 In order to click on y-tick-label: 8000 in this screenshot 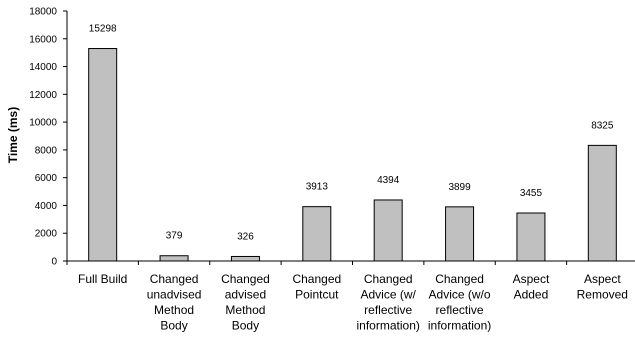, I will do `click(46, 150)`.